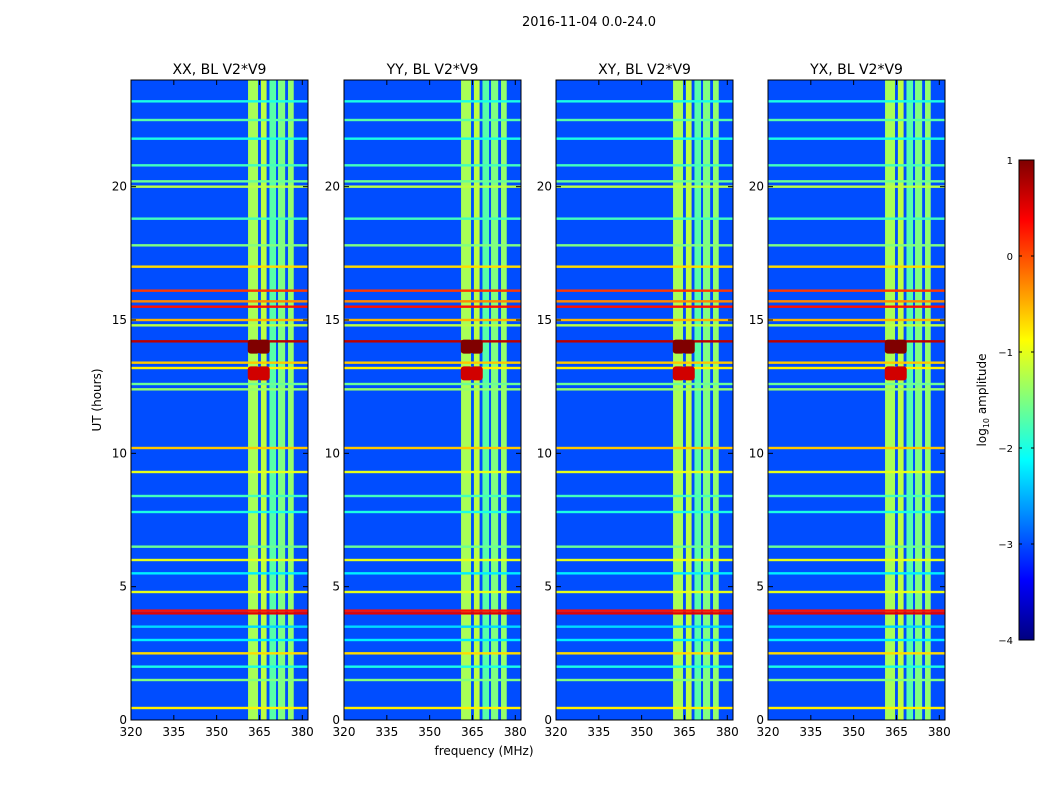 The height and width of the screenshot is (800, 1050). I want to click on panel-frame, so click(432, 400).